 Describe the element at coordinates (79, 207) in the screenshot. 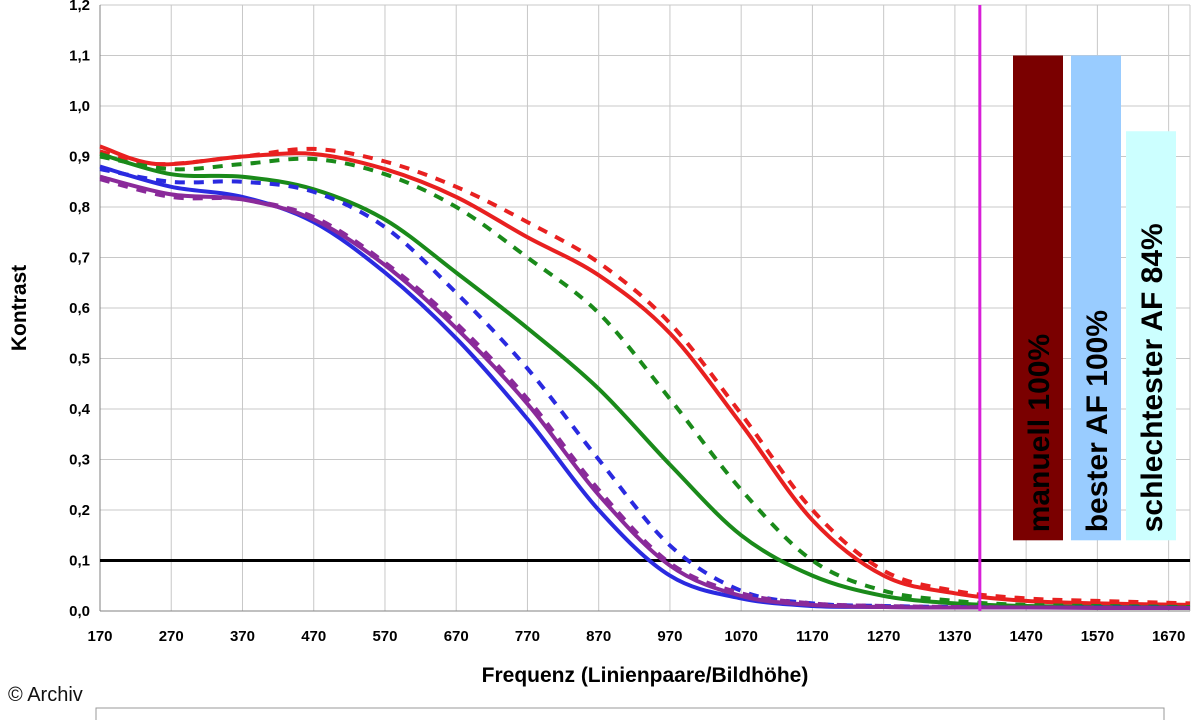

I see `y-tick-label: 0,8` at that location.